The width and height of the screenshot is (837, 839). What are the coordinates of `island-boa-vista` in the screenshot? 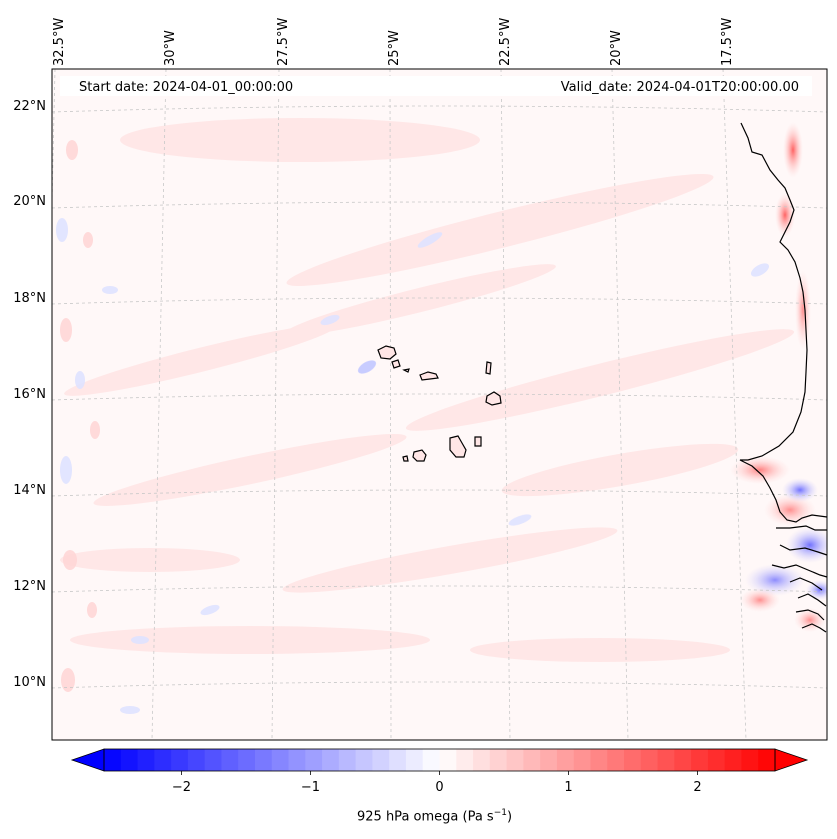 It's located at (493, 398).